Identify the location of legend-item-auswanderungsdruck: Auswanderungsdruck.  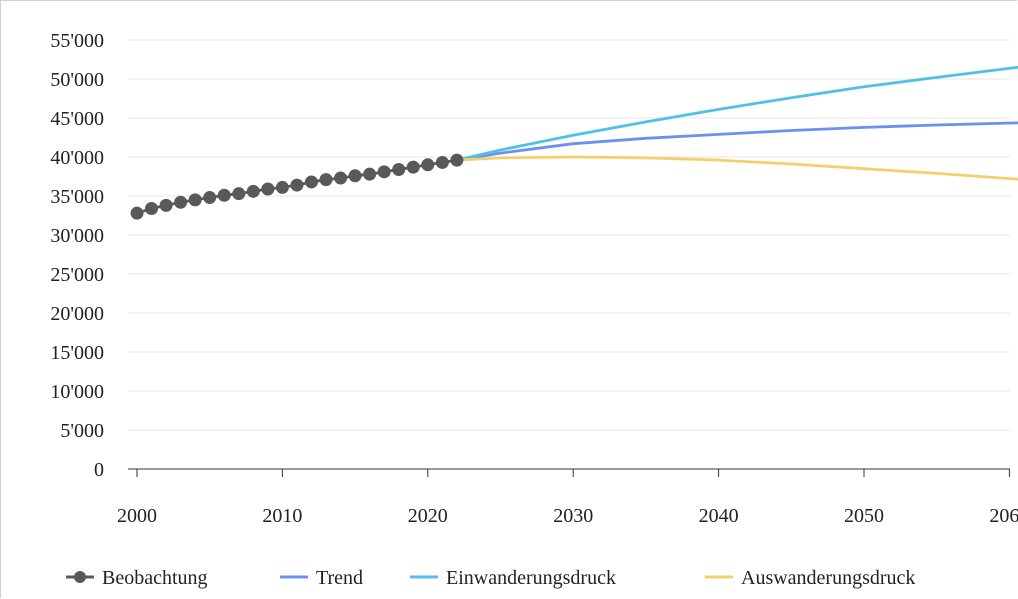
(810, 578).